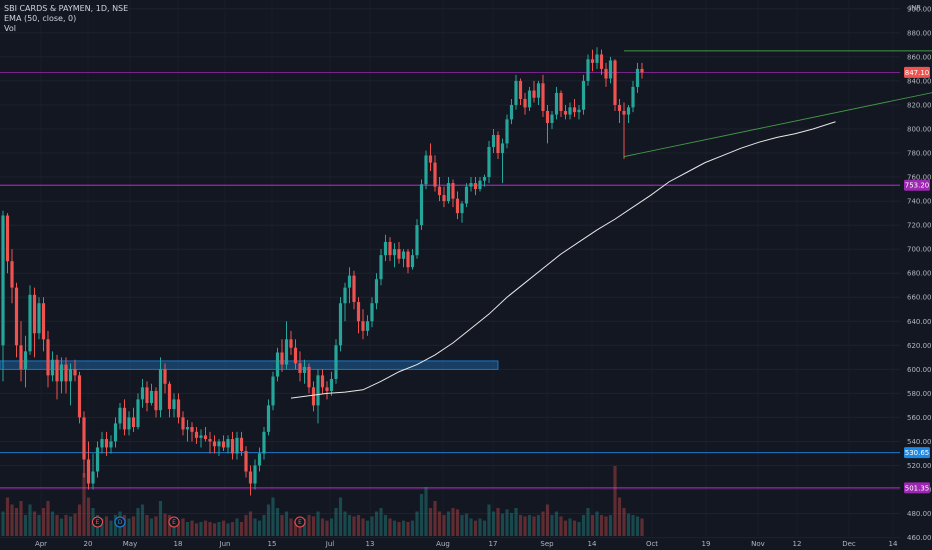  What do you see at coordinates (917, 73) in the screenshot?
I see `price-tag-label: 847.10` at bounding box center [917, 73].